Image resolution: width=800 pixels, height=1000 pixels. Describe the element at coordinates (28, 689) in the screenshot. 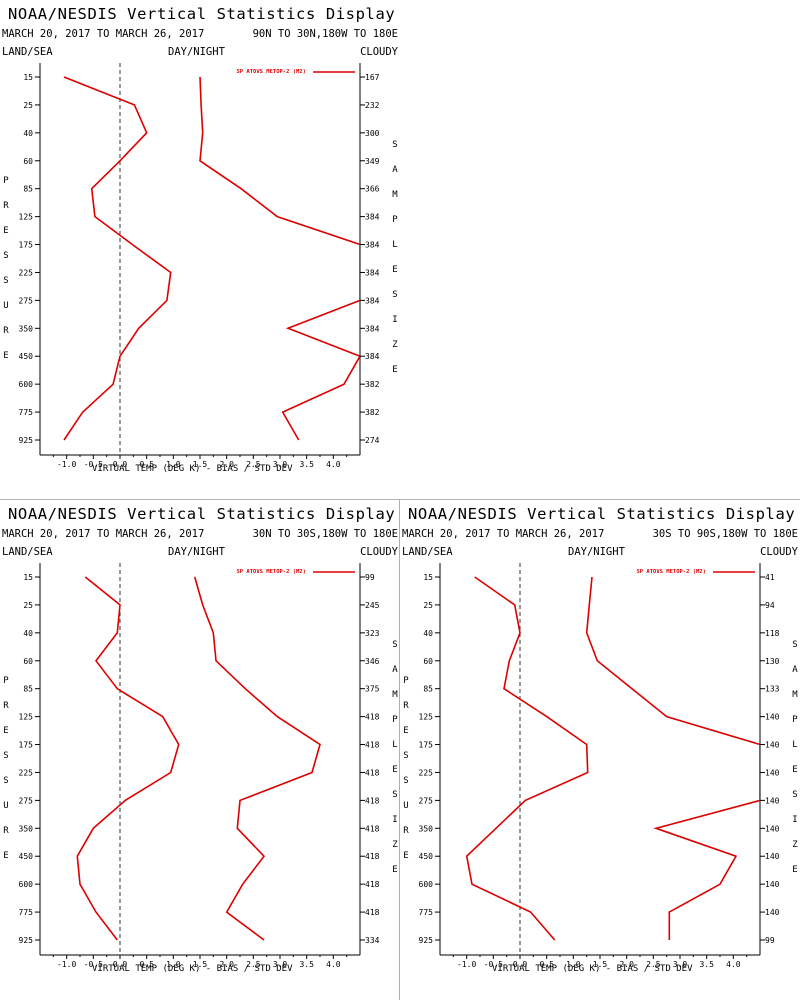

I see `pressure-label: 85` at that location.